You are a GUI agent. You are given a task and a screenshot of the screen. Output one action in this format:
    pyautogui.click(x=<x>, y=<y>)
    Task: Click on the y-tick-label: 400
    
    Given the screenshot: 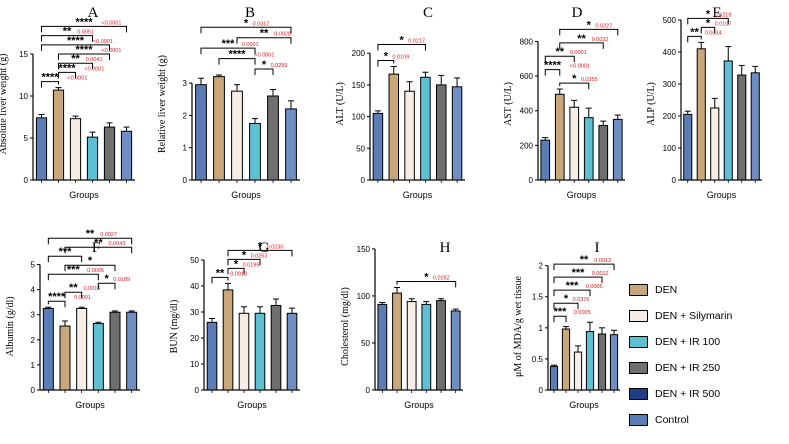 What is the action you would take?
    pyautogui.click(x=670, y=52)
    